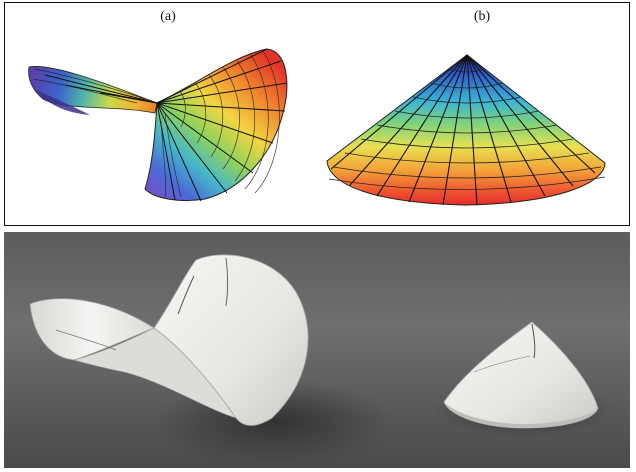 The image size is (636, 472). What do you see at coordinates (482, 16) in the screenshot?
I see `panel-label-b: (b)` at bounding box center [482, 16].